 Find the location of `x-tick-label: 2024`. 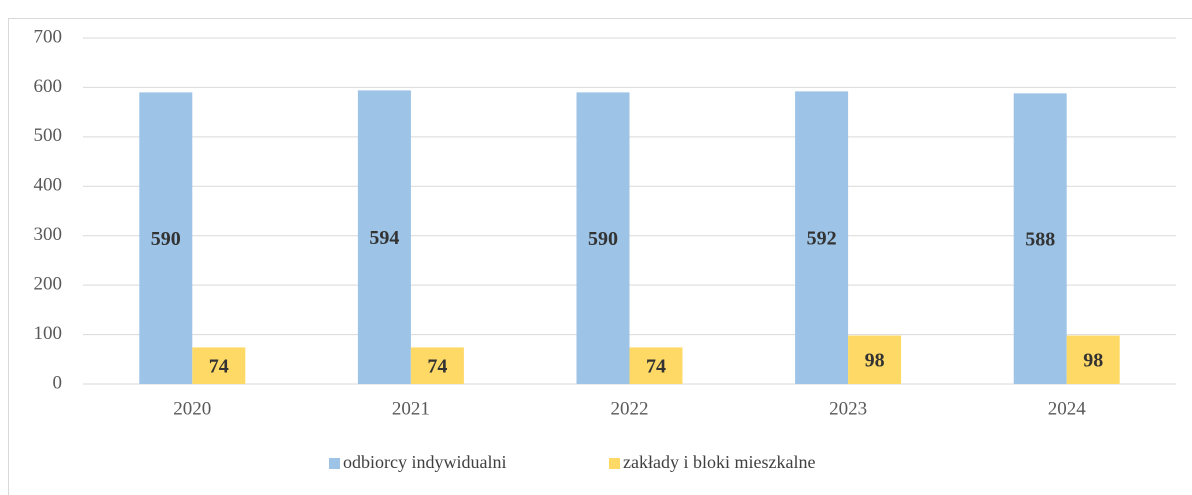

x-tick-label: 2024 is located at coordinates (1067, 408).